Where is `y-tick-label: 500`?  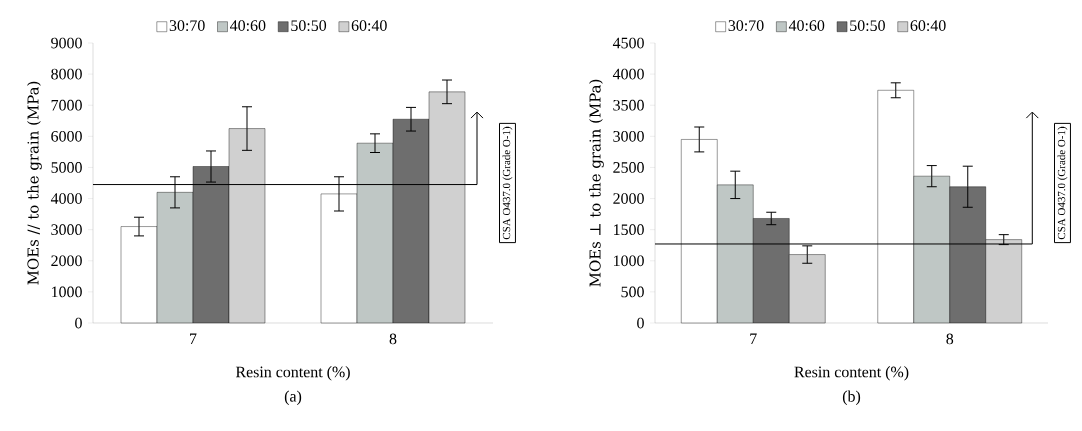 y-tick-label: 500 is located at coordinates (632, 292).